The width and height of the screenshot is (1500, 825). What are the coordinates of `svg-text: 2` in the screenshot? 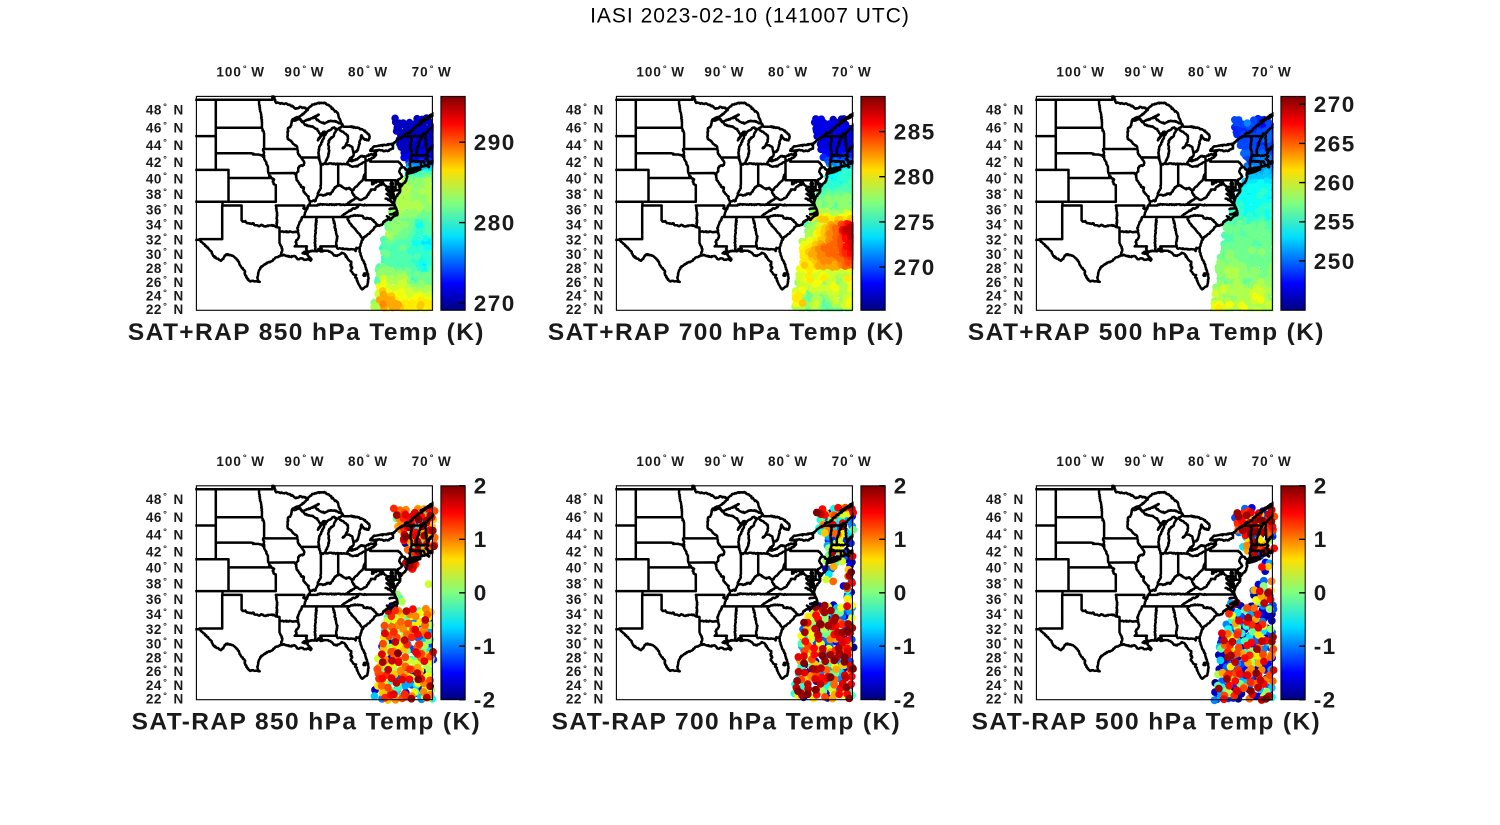 It's located at (481, 486).